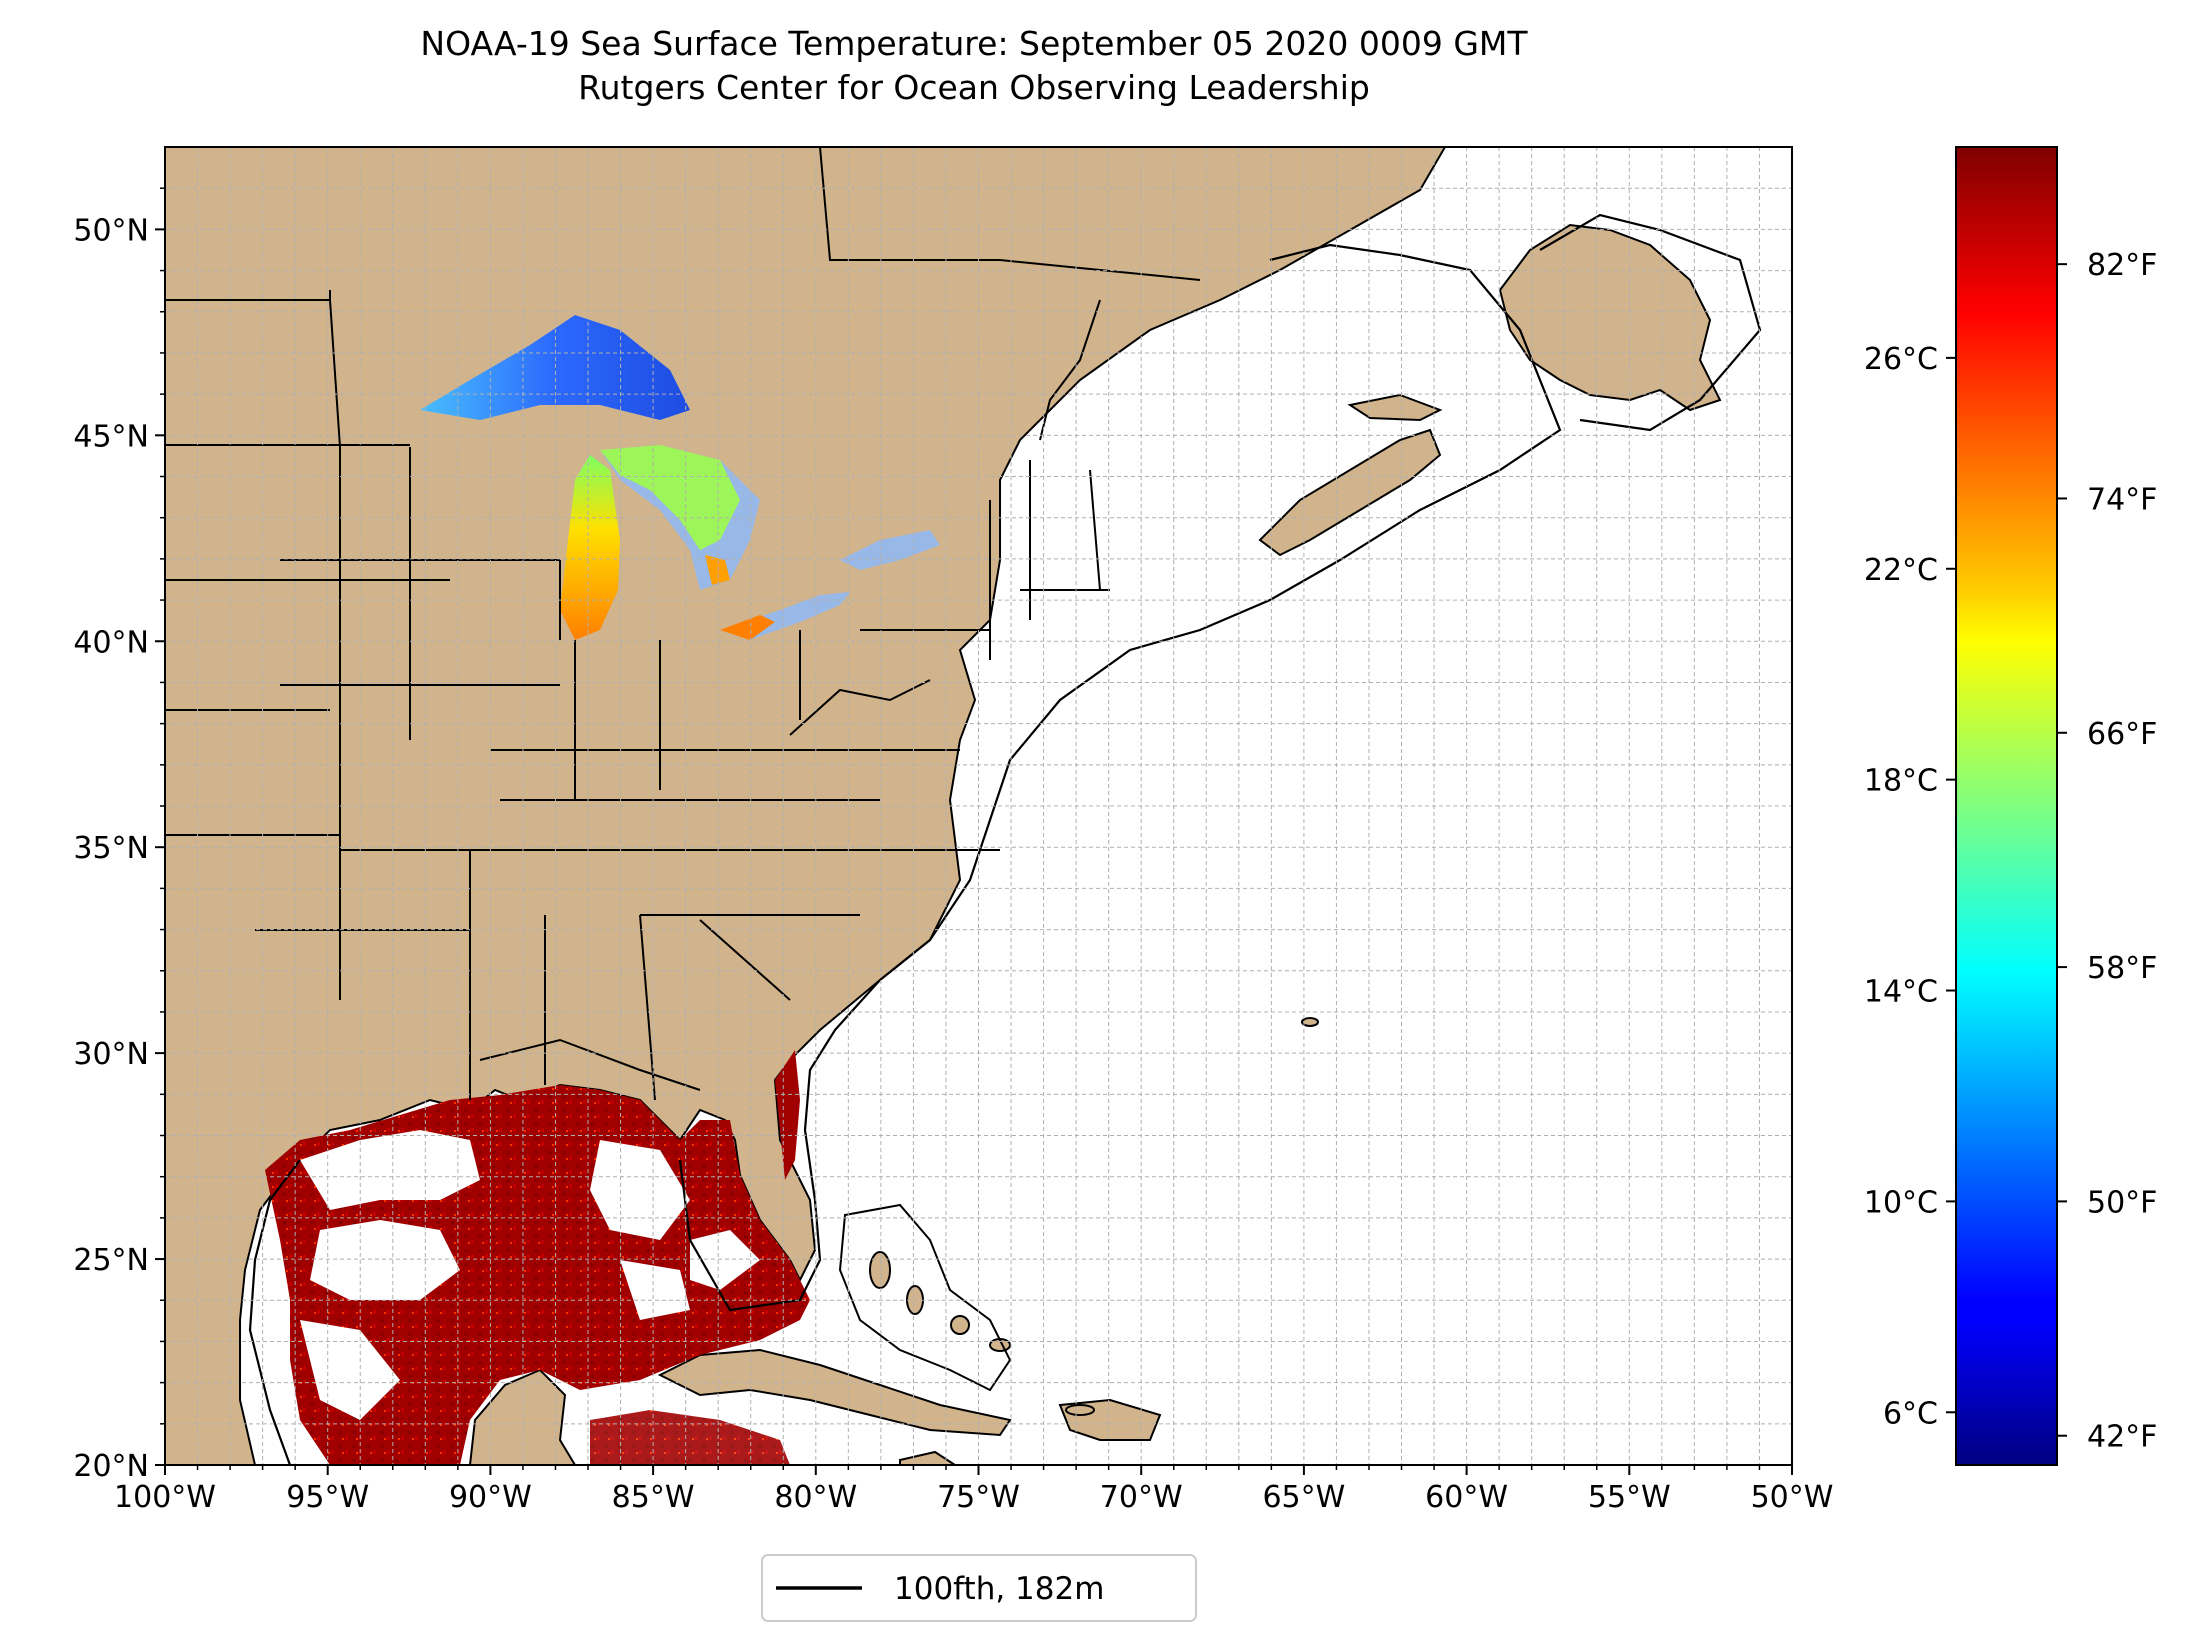 This screenshot has width=2201, height=1647. Describe the element at coordinates (2122, 499) in the screenshot. I see `colorbar-fahrenheit-label: 74°F` at that location.